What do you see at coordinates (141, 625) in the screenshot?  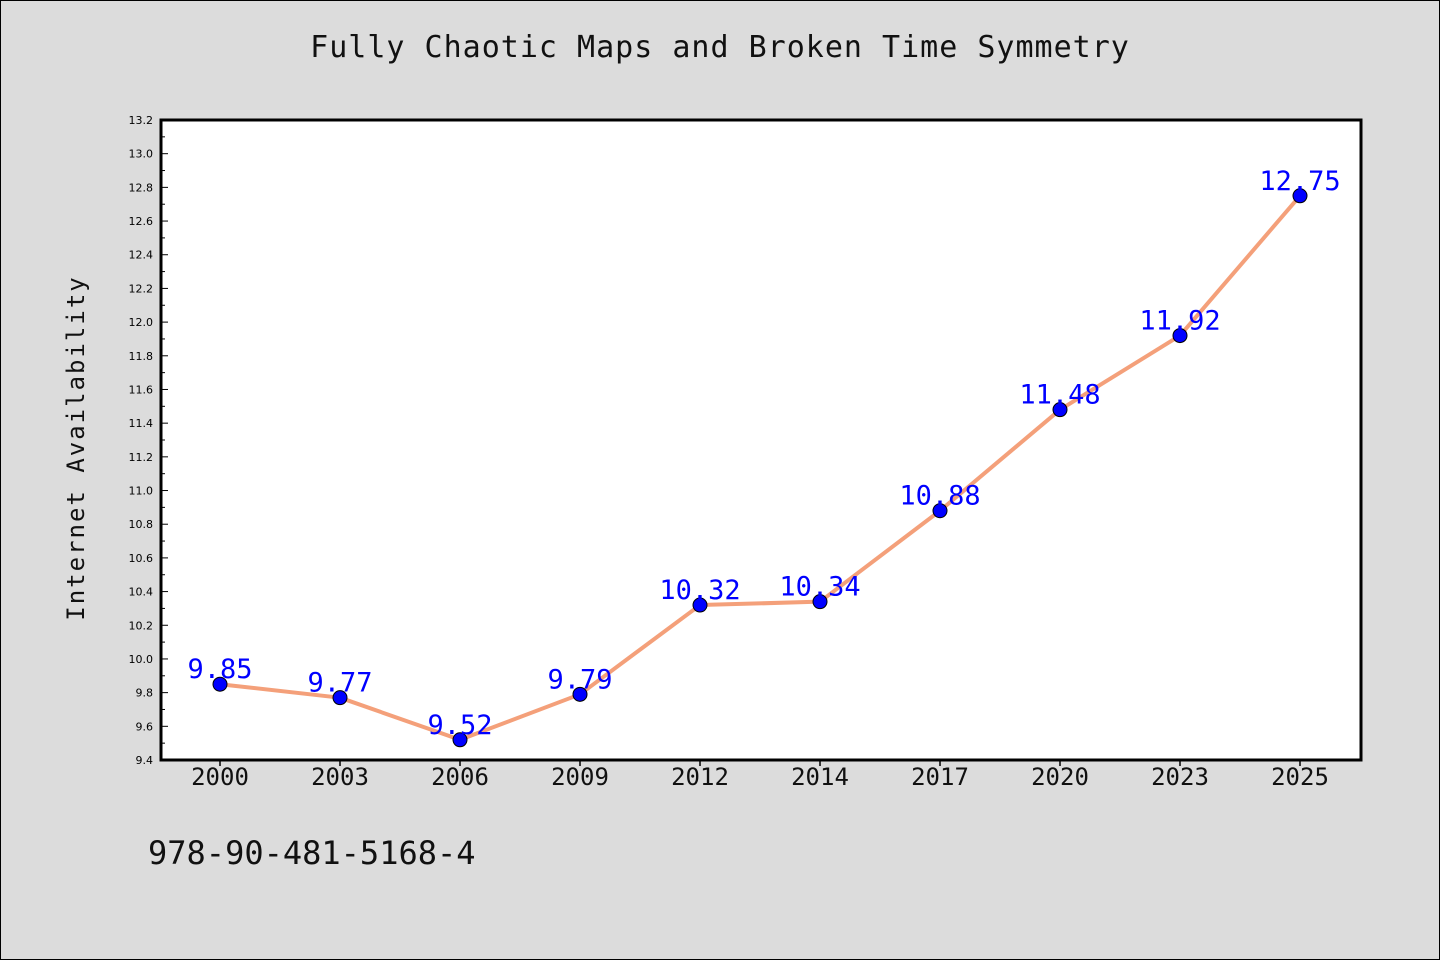 I see `y-tick-label: 10.2` at bounding box center [141, 625].